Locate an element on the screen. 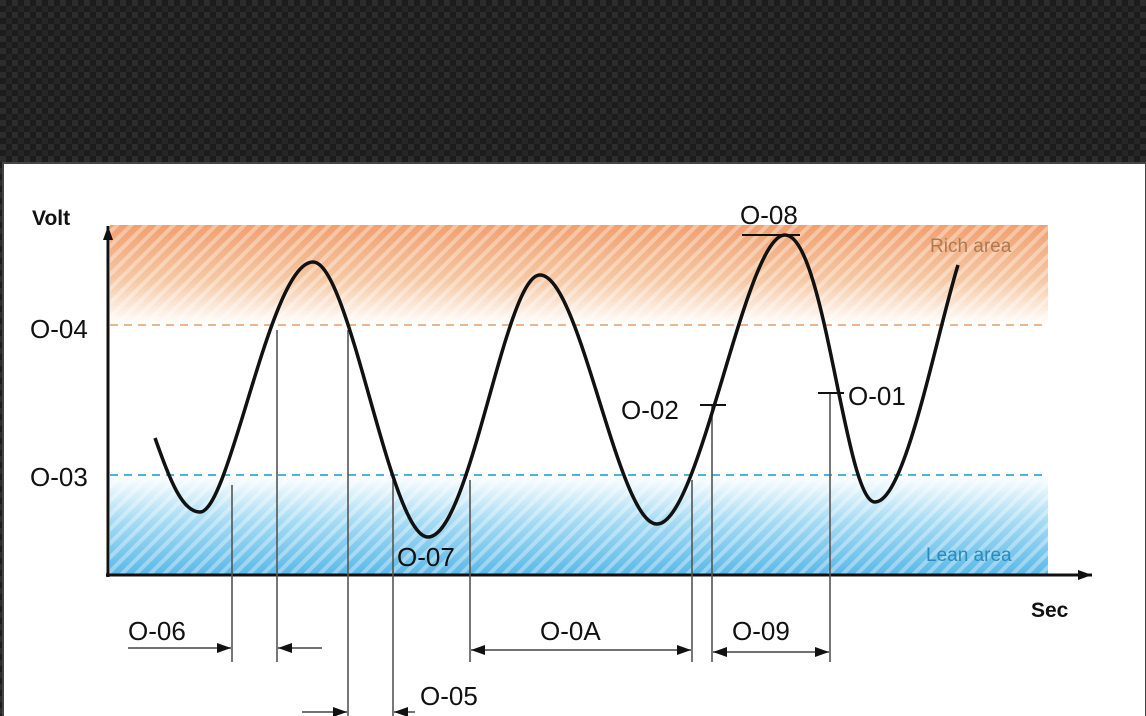 The height and width of the screenshot is (716, 1146). rich-to-lean-label: O-09 is located at coordinates (761, 631).